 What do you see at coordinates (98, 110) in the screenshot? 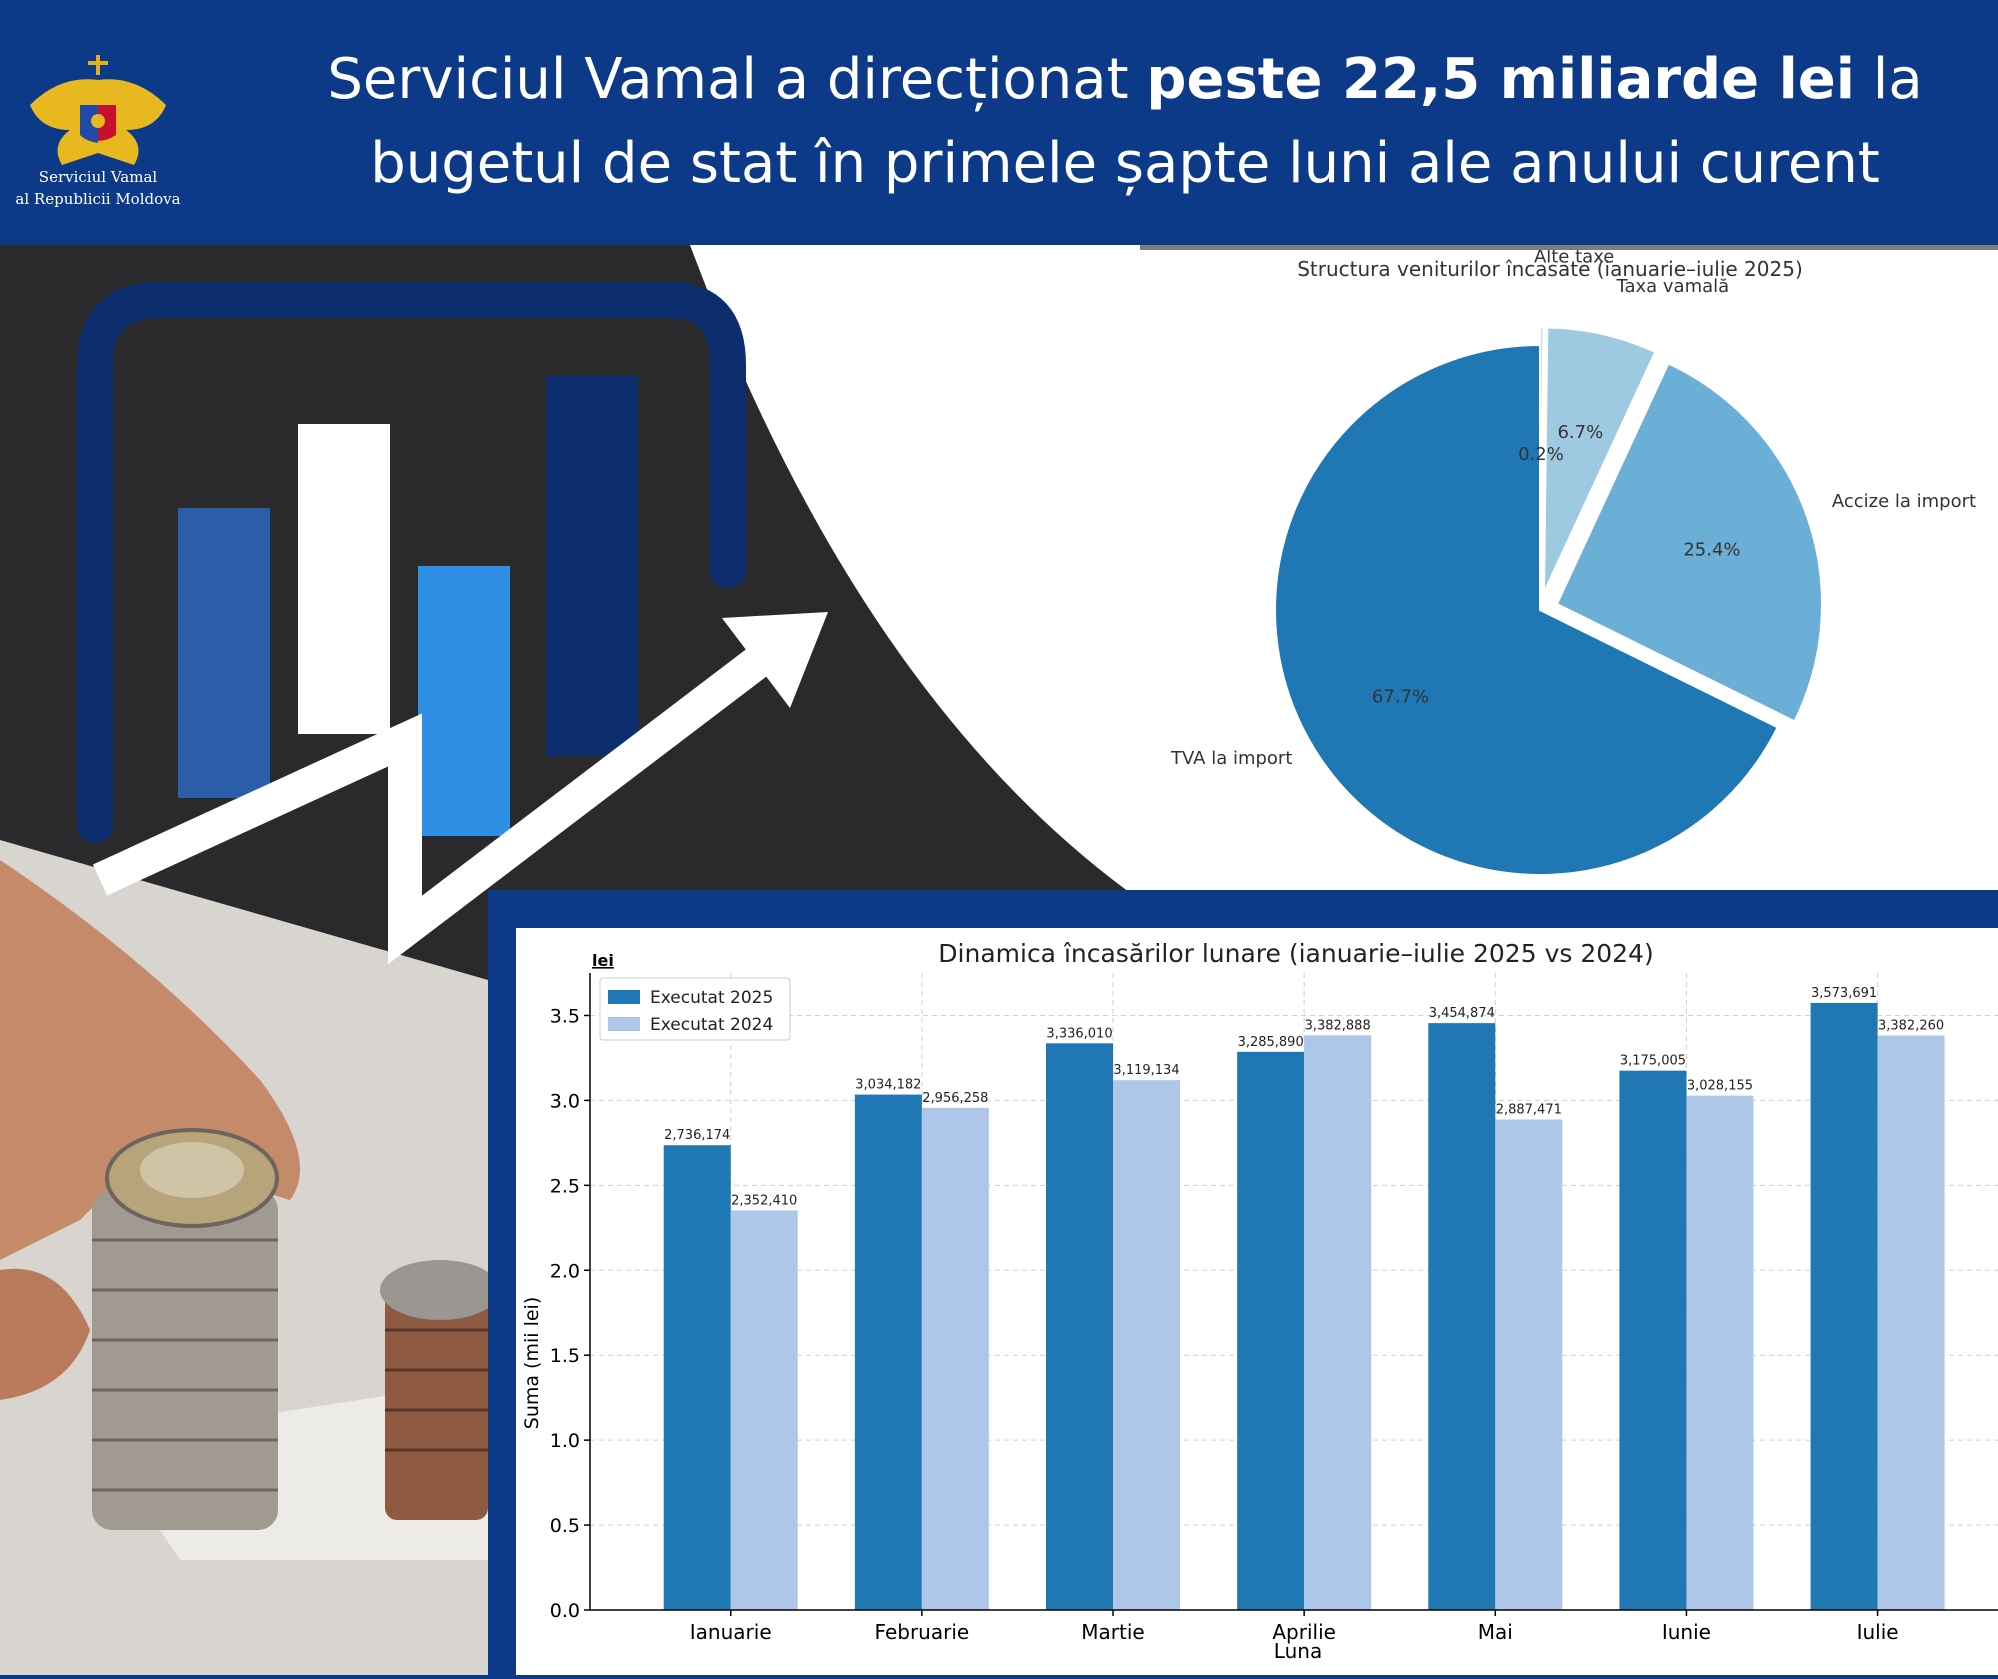
I see `coat-of-arms-icon` at bounding box center [98, 110].